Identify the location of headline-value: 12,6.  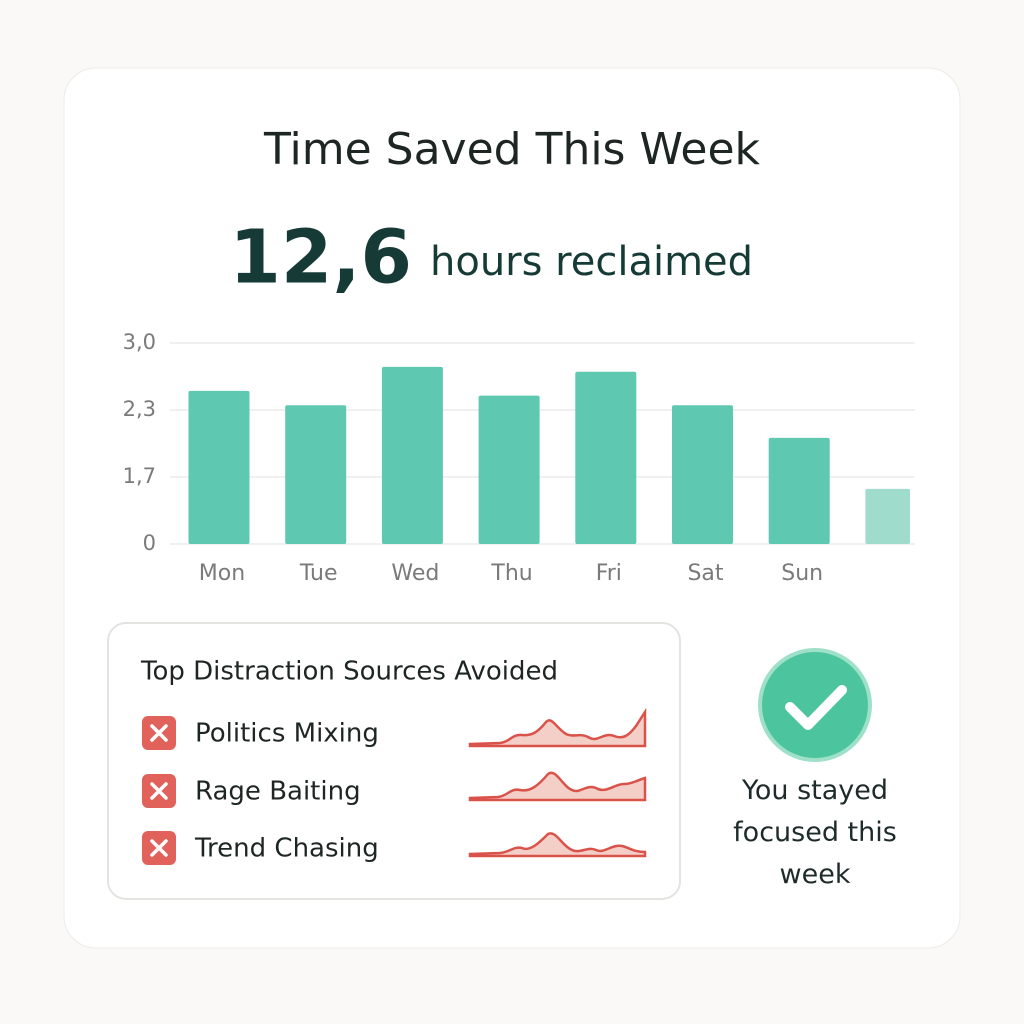
(320, 258).